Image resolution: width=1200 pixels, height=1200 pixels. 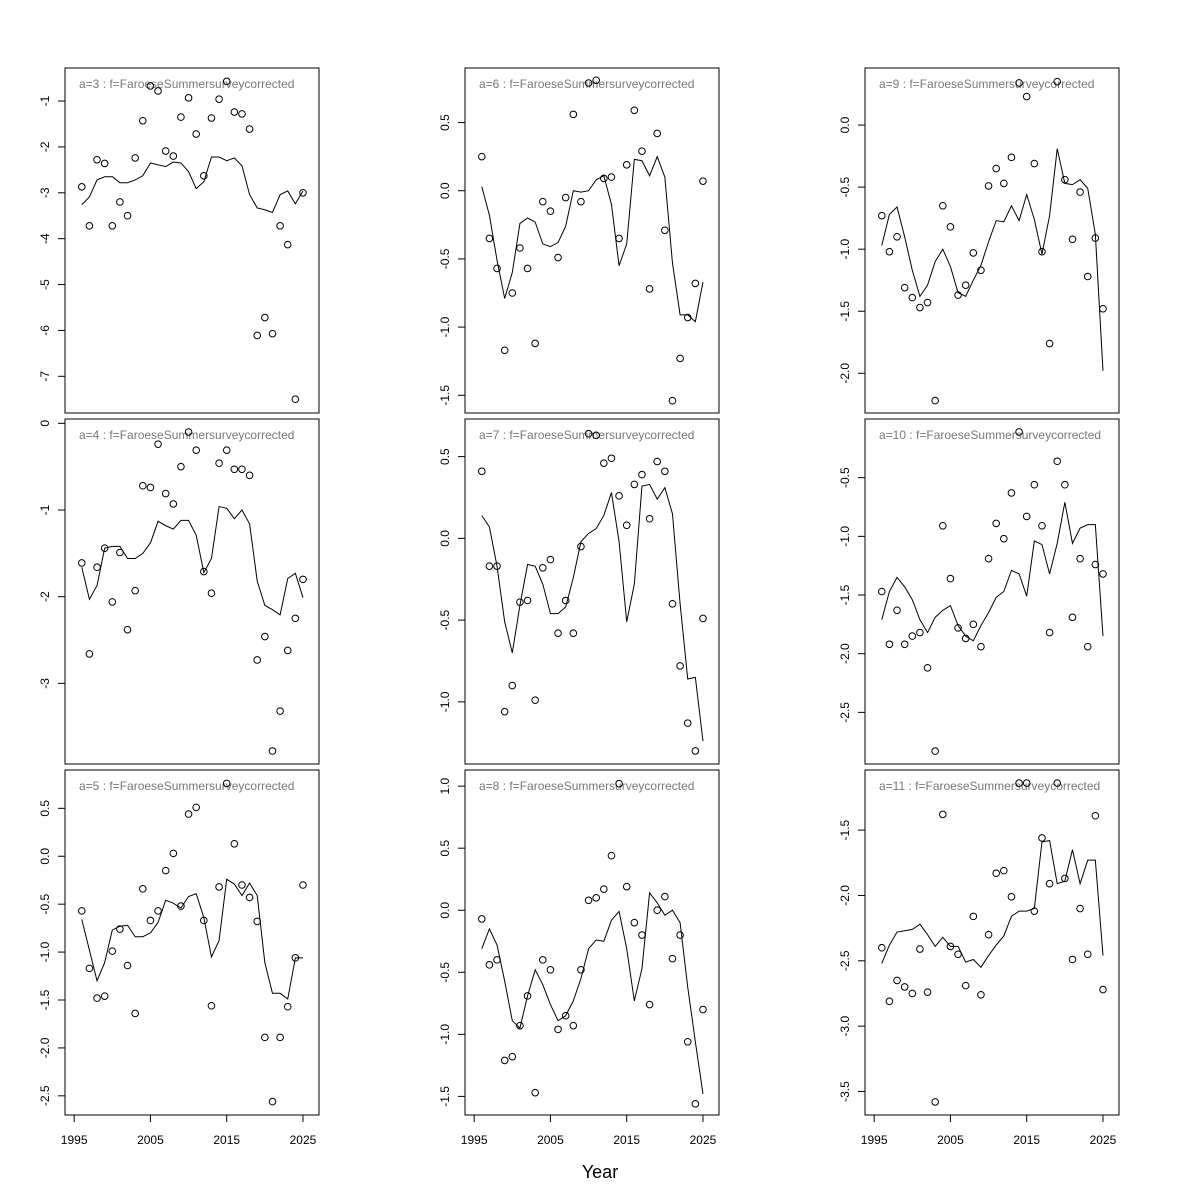 I want to click on x-tick-label: 1995, so click(x=474, y=1140).